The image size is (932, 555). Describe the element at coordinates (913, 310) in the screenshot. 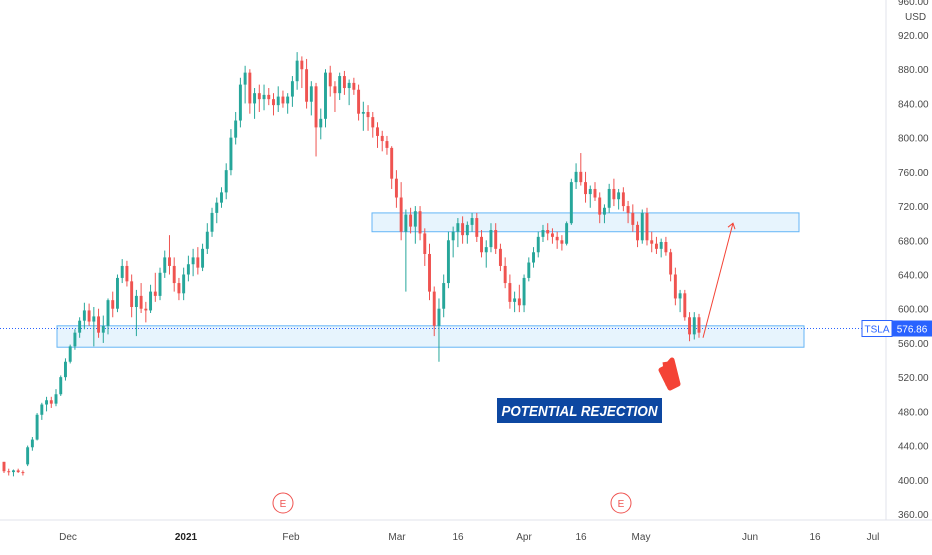

I see `y-tick-label: 600.00` at that location.